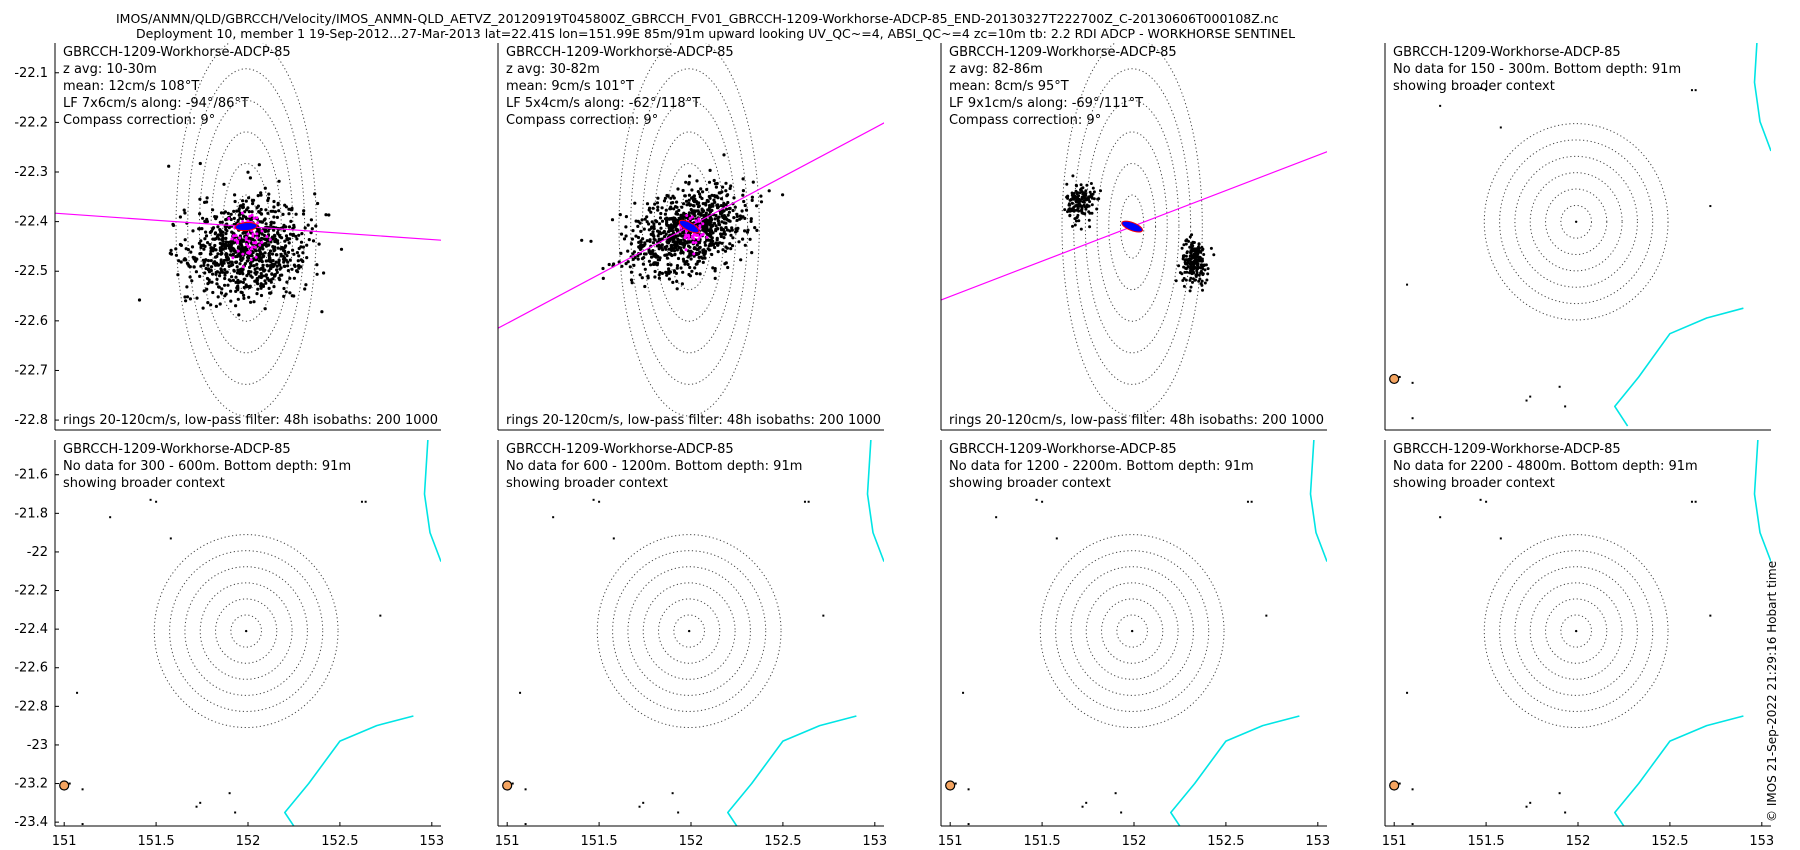  Describe the element at coordinates (177, 52) in the screenshot. I see `panel-annotation: GBRCCH-1209-Workhorse-ADCP-85` at that location.